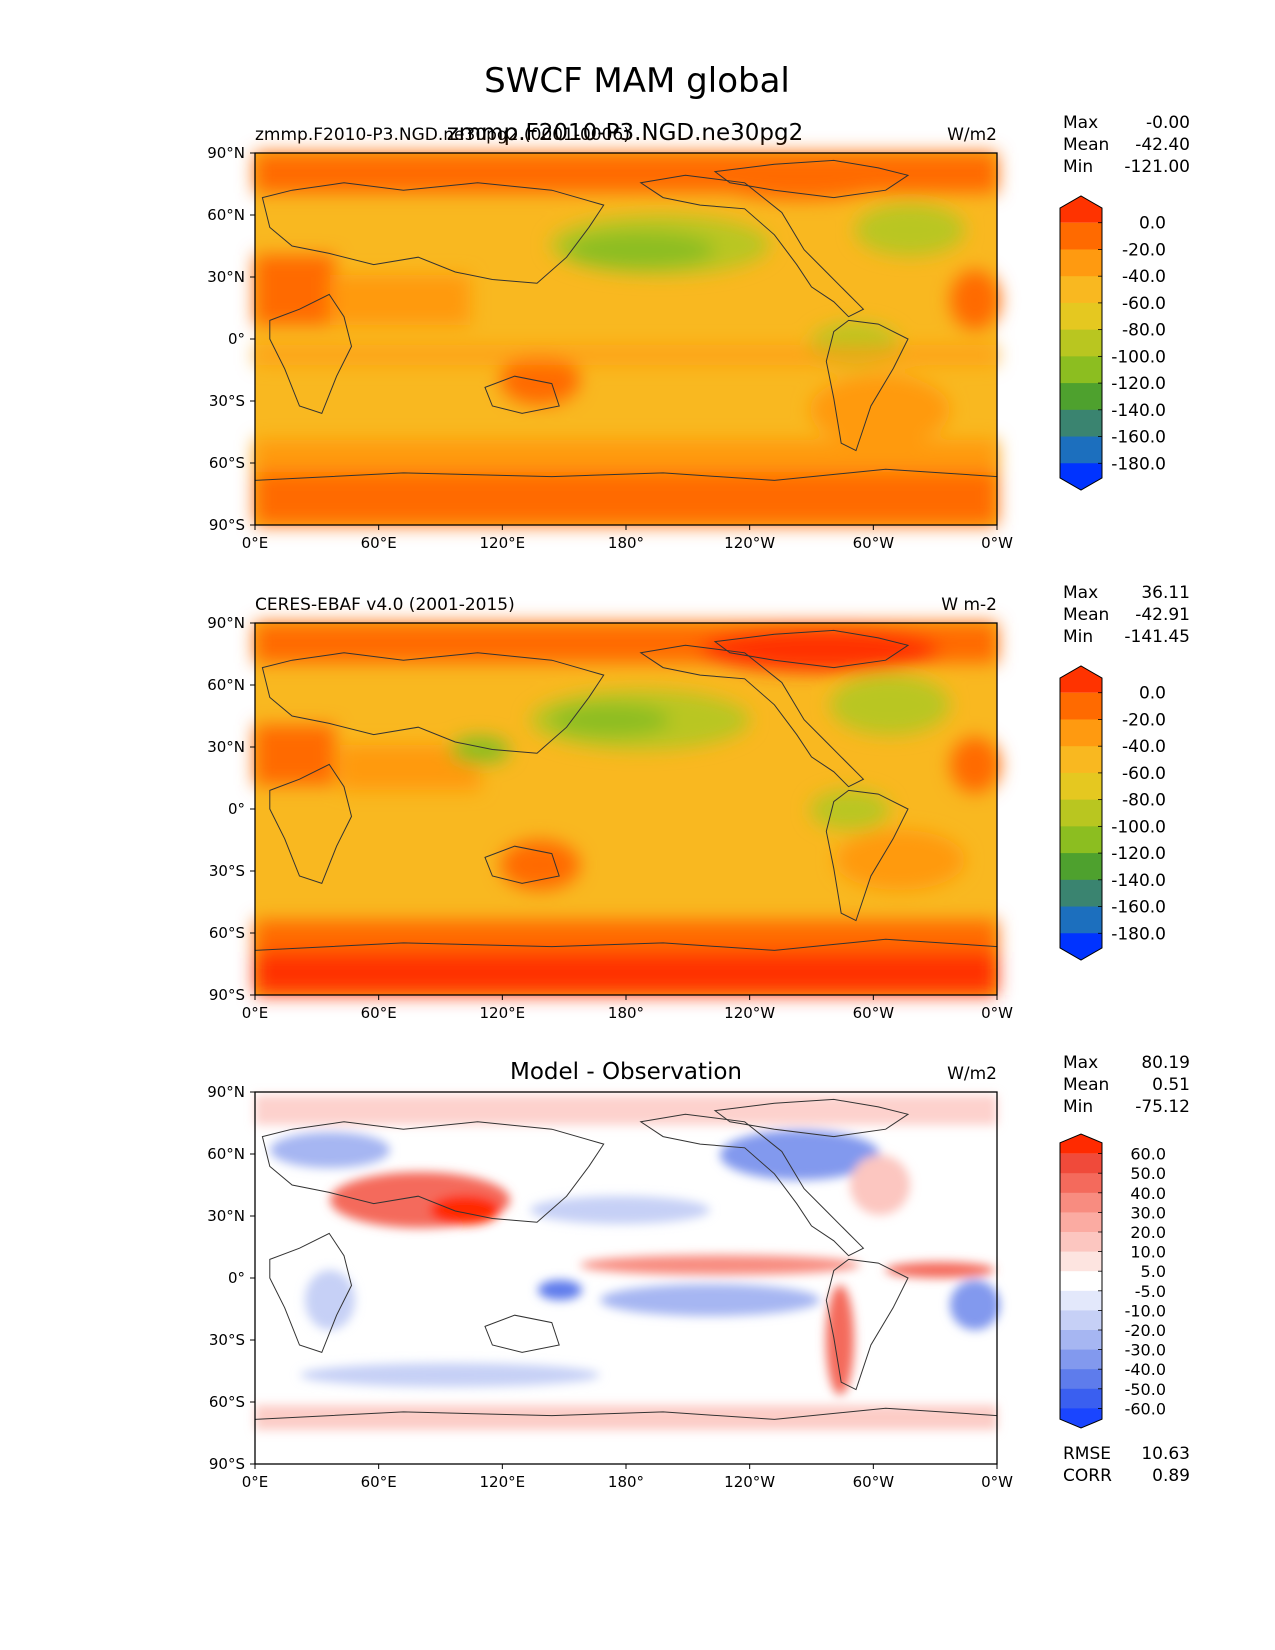  What do you see at coordinates (1138, 827) in the screenshot?
I see `colorbar-label: -100.0` at bounding box center [1138, 827].